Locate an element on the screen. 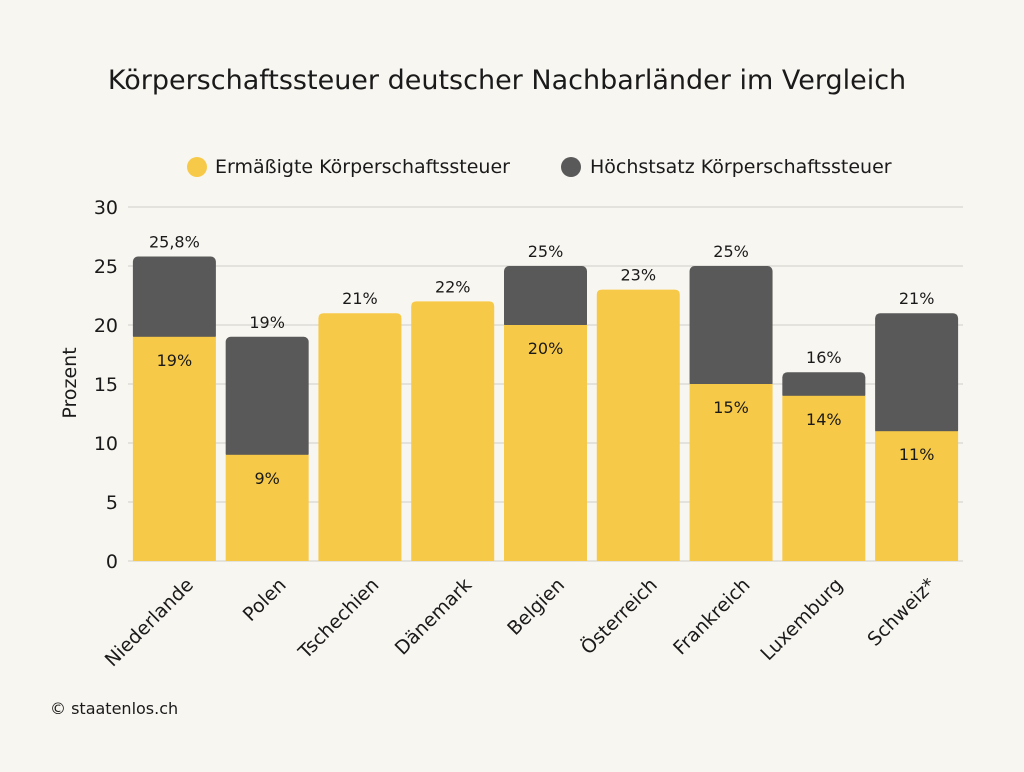  x-tick-label: Dänemark is located at coordinates (434, 617).